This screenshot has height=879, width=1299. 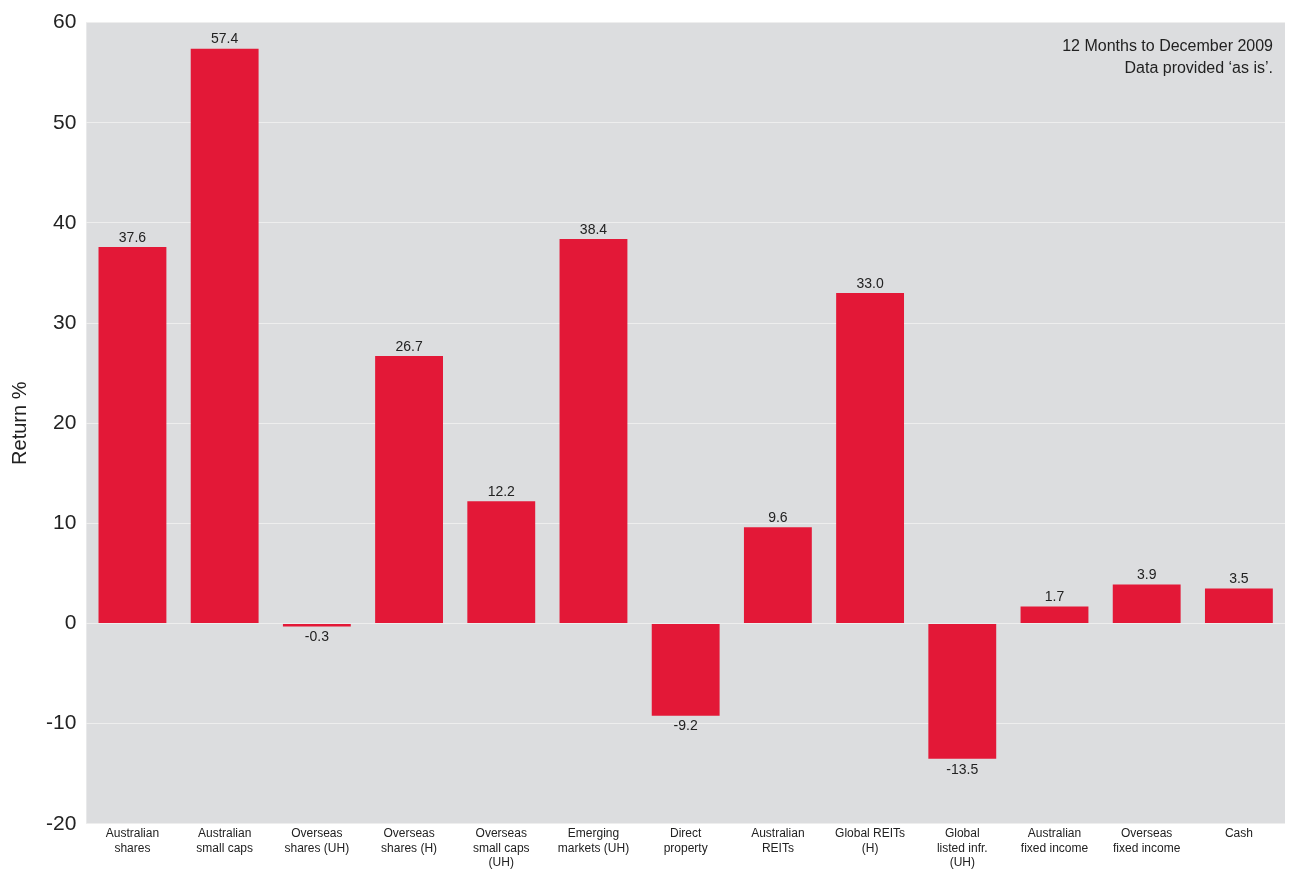 What do you see at coordinates (61, 722) in the screenshot?
I see `y-tick-label: -10` at bounding box center [61, 722].